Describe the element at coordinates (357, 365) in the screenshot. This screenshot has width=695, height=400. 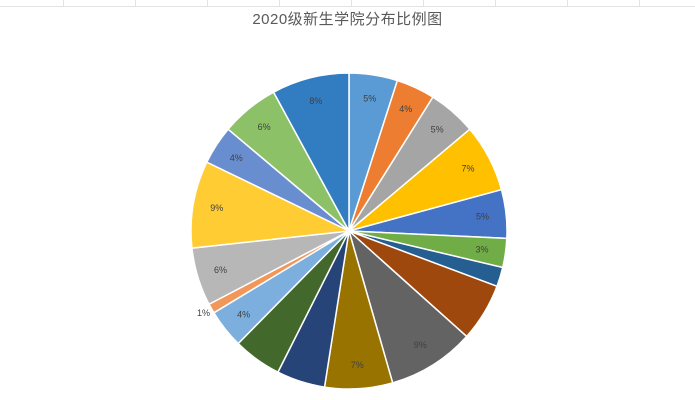
I see `slice-label-10: 7%` at that location.